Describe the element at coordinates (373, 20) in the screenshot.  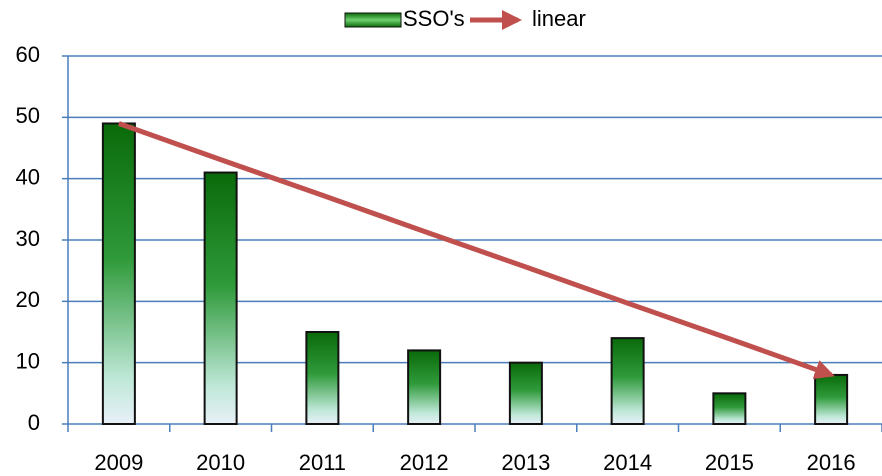
I see `legend-swatch` at that location.